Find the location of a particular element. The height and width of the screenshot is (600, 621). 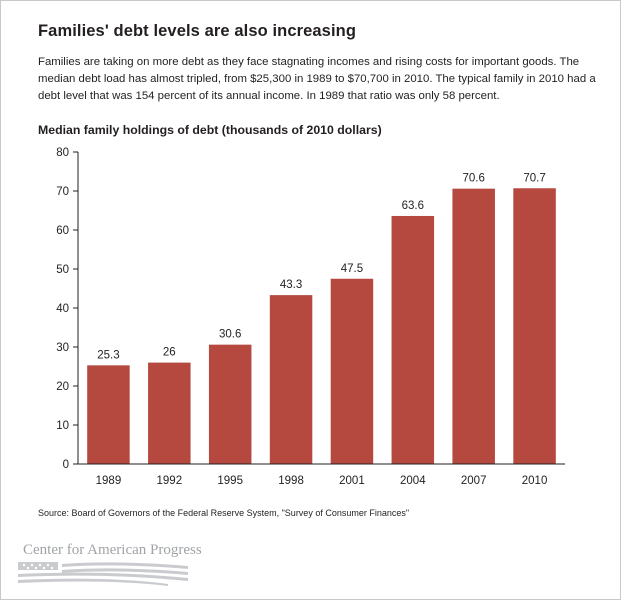

y-tick-label: 80 is located at coordinates (62, 153).